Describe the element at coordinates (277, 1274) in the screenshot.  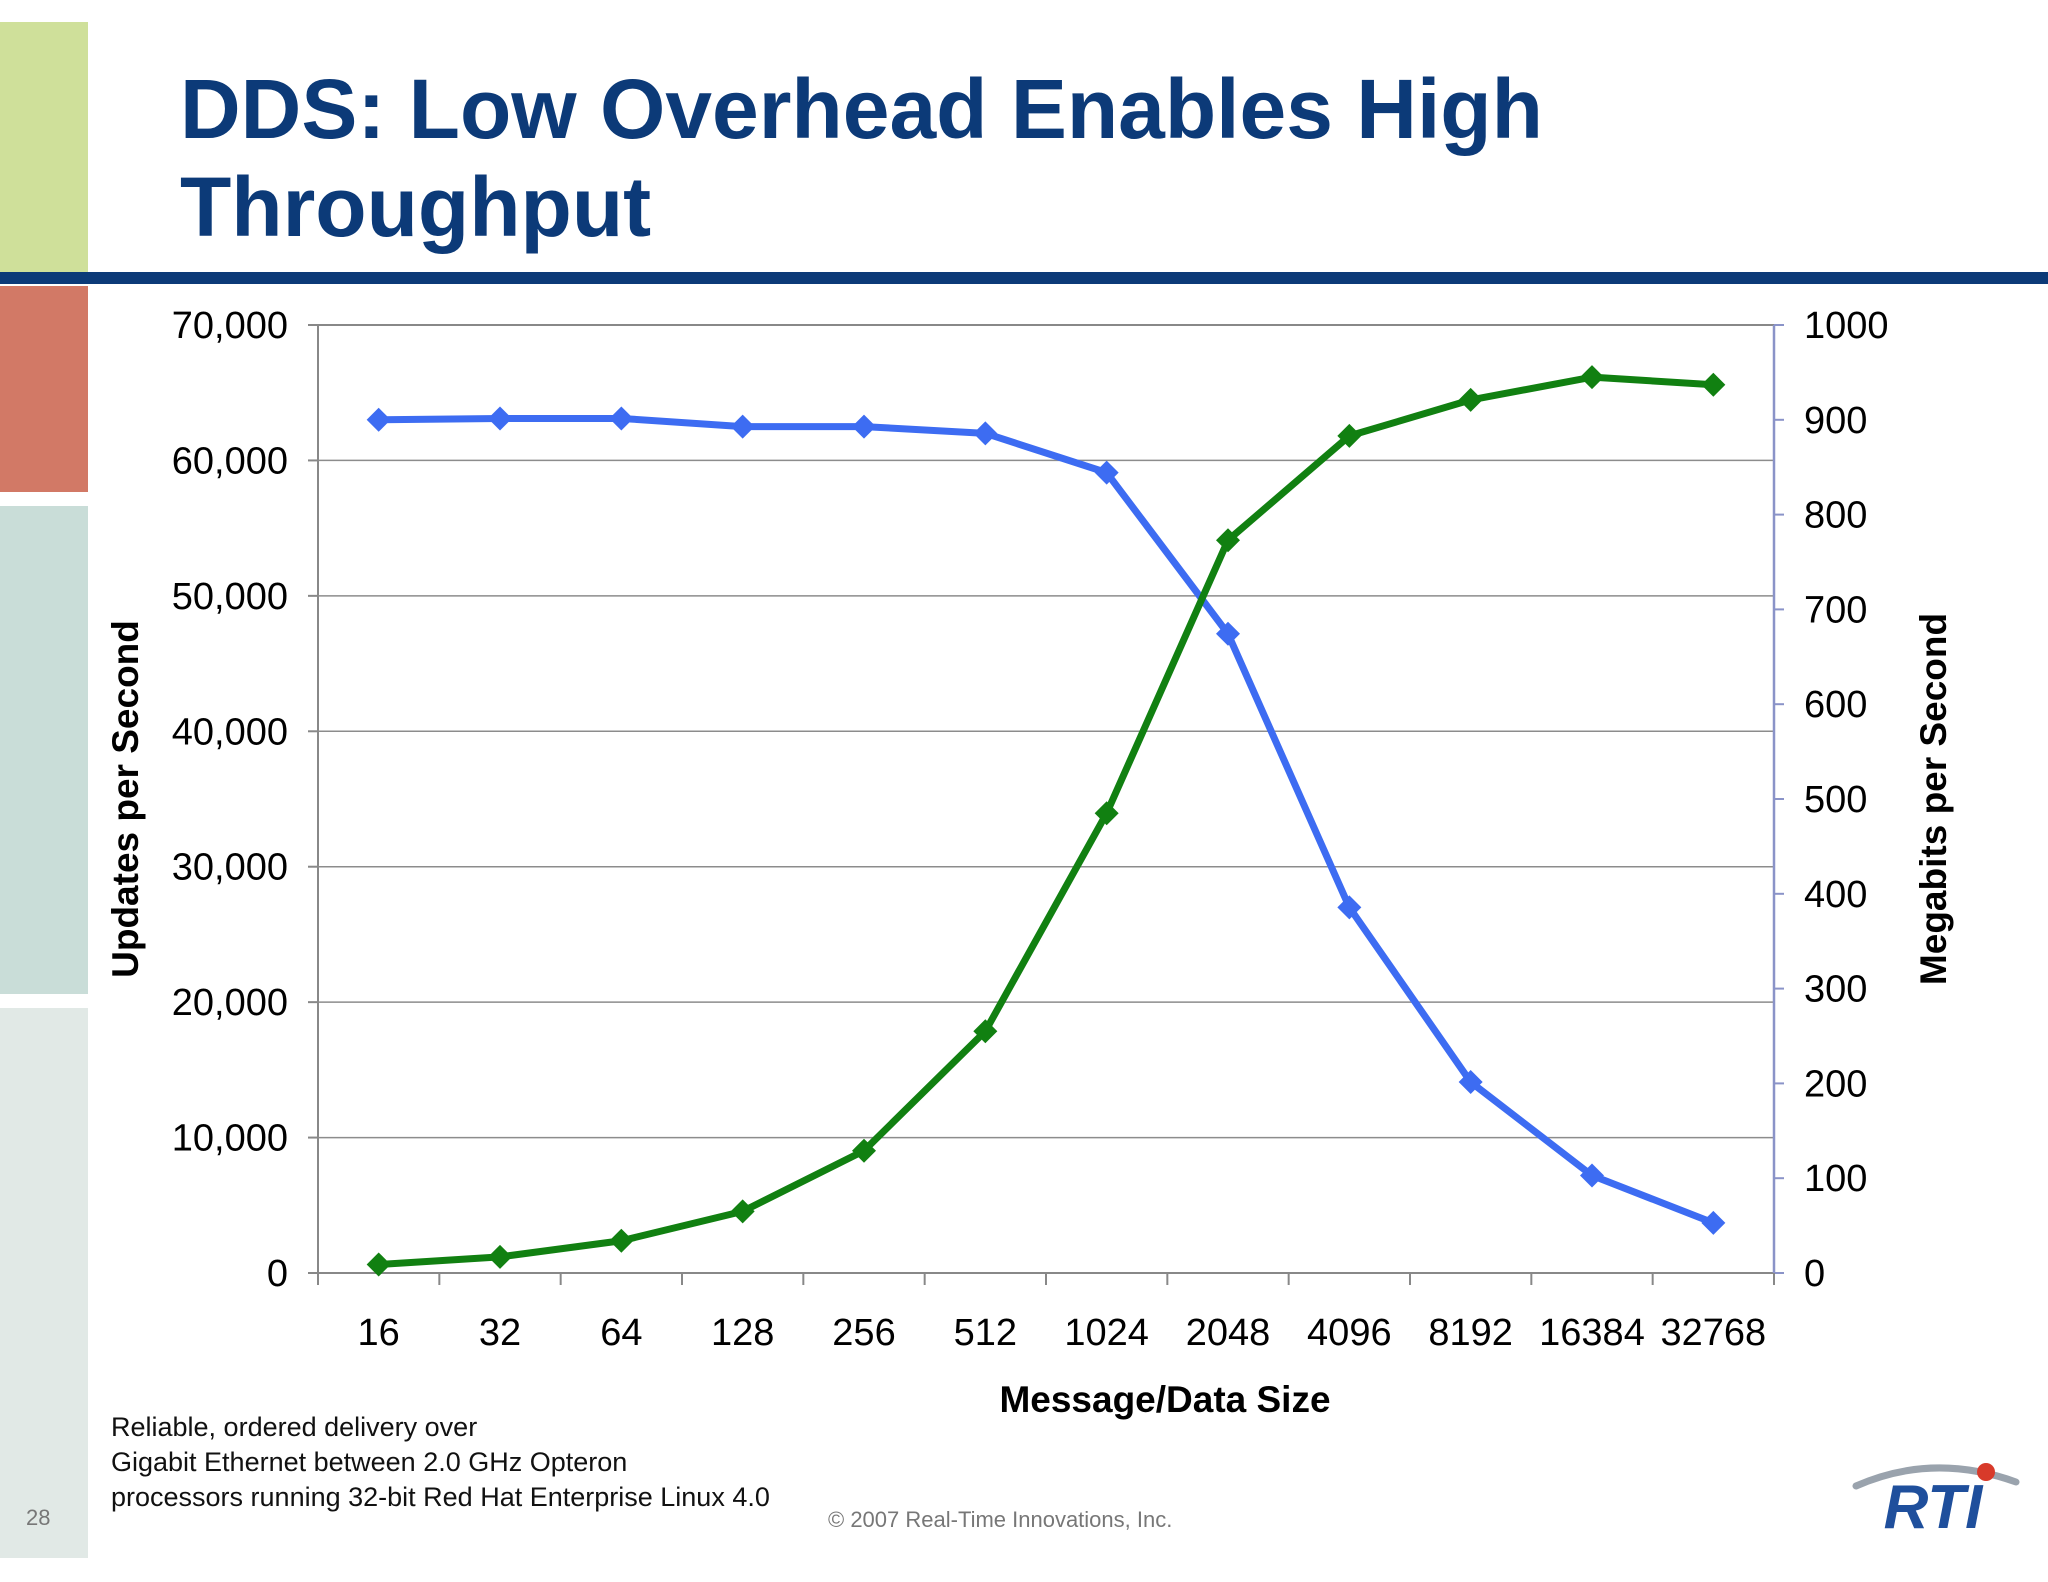
I see `y-tick-label: 0` at that location.